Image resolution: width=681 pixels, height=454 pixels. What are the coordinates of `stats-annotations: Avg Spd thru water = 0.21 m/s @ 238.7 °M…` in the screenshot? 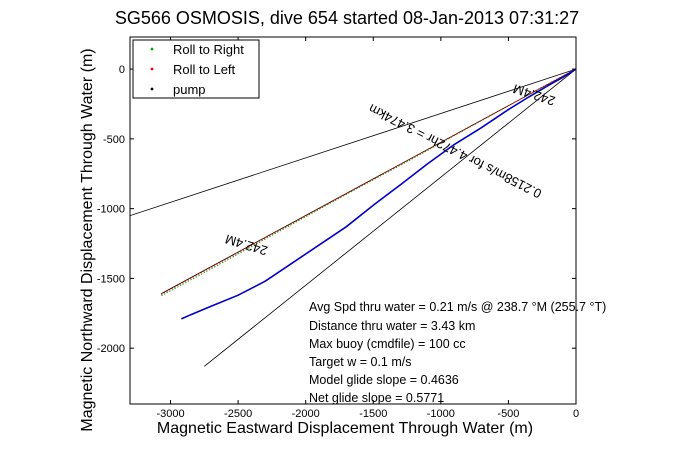 It's located at (457, 352).